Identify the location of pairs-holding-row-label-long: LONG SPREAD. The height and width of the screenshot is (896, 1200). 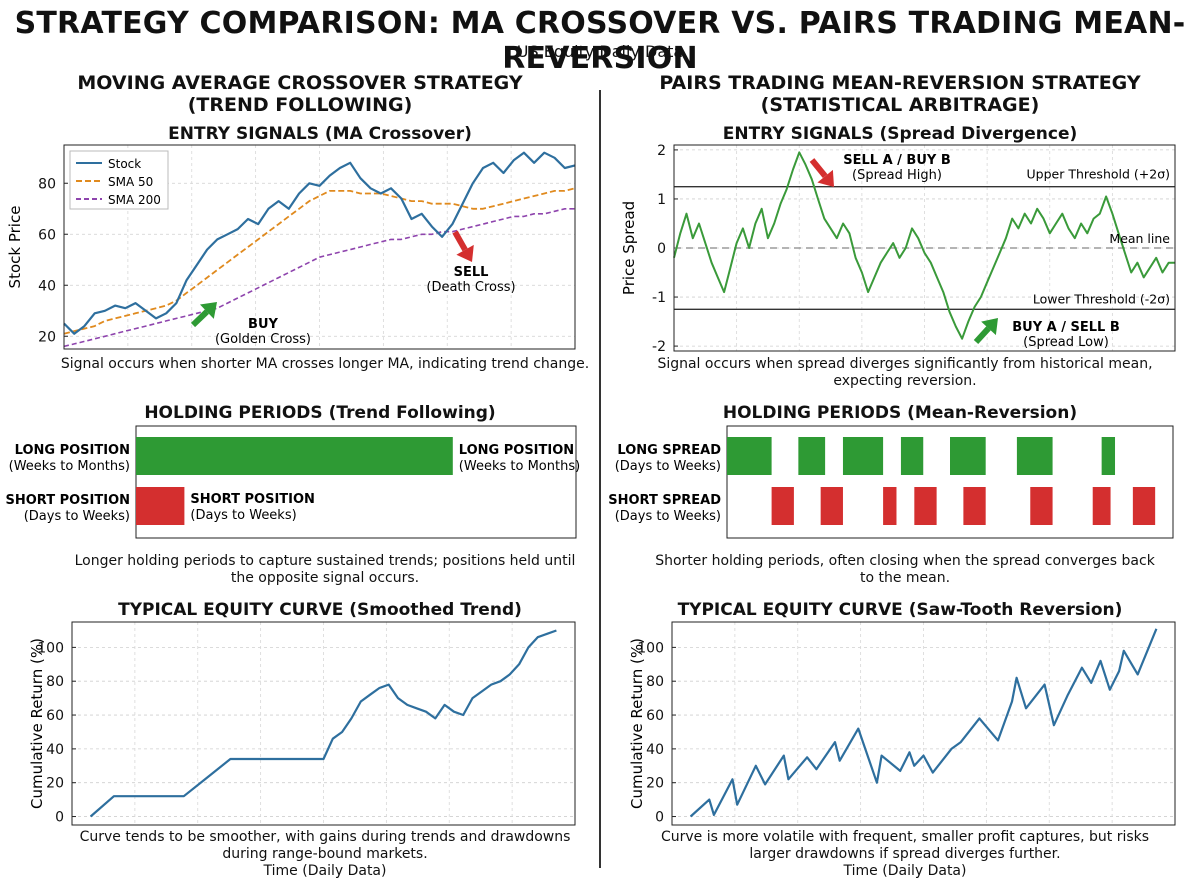
(669, 450).